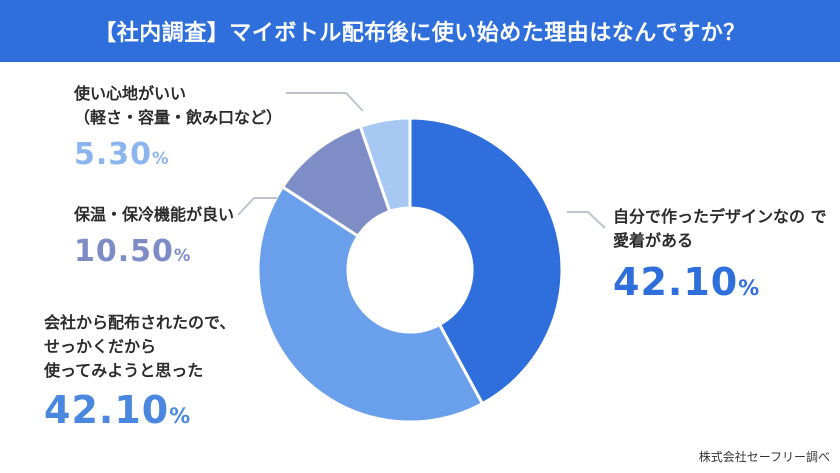 Image resolution: width=840 pixels, height=473 pixels. Describe the element at coordinates (676, 282) in the screenshot. I see `value-design-number: 42.10` at that location.